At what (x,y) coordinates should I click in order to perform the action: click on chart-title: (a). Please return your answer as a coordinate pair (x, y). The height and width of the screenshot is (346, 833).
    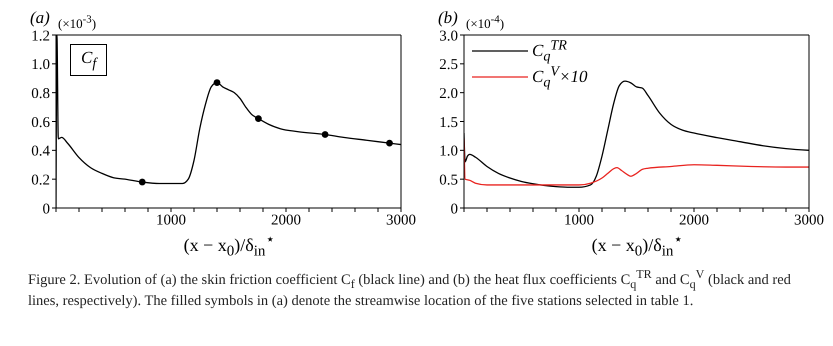
    Looking at the image, I should click on (40, 17).